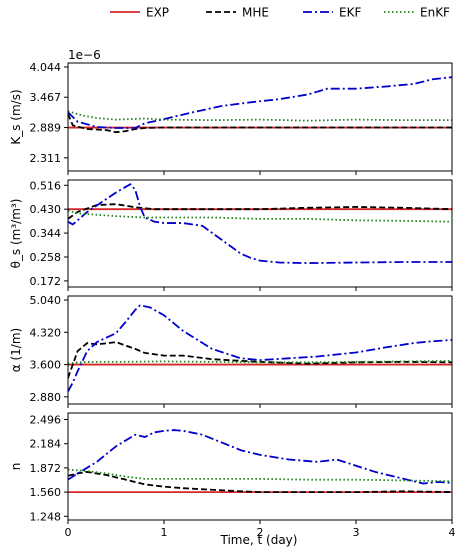 This screenshot has width=465, height=550. Describe the element at coordinates (46, 281) in the screenshot. I see `y-tick-label: 0.172` at that location.